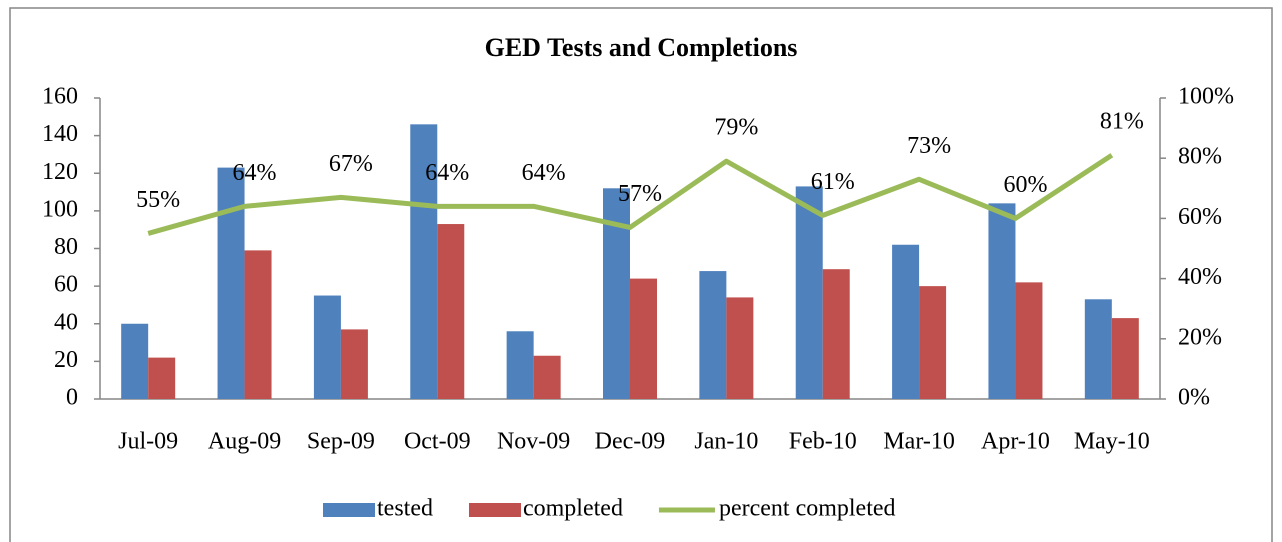  Describe the element at coordinates (341, 442) in the screenshot. I see `x-tick-label: Sep-09` at that location.